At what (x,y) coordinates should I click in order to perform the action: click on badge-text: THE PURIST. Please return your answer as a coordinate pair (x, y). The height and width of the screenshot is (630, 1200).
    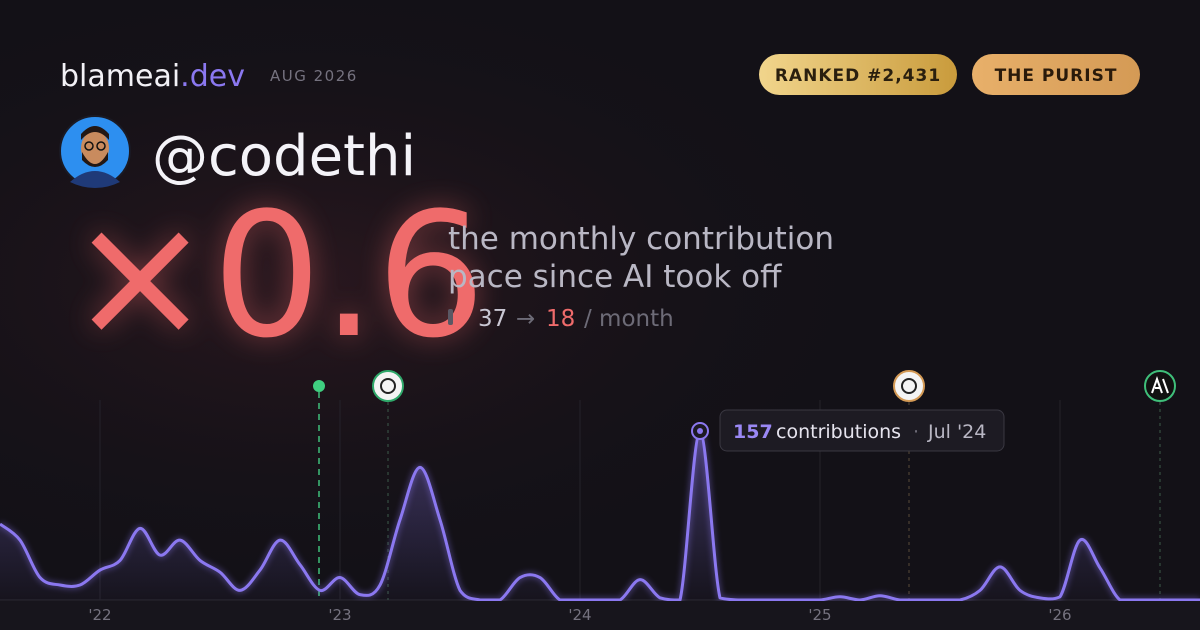
    Looking at the image, I should click on (1056, 76).